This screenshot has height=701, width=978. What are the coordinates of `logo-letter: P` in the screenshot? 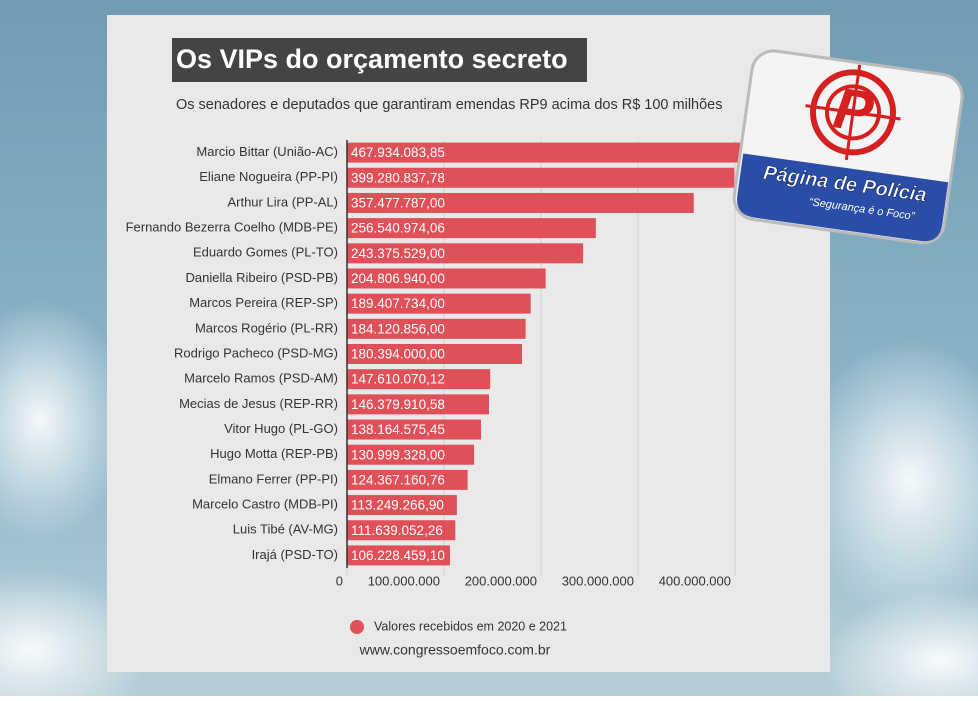 It's located at (854, 110).